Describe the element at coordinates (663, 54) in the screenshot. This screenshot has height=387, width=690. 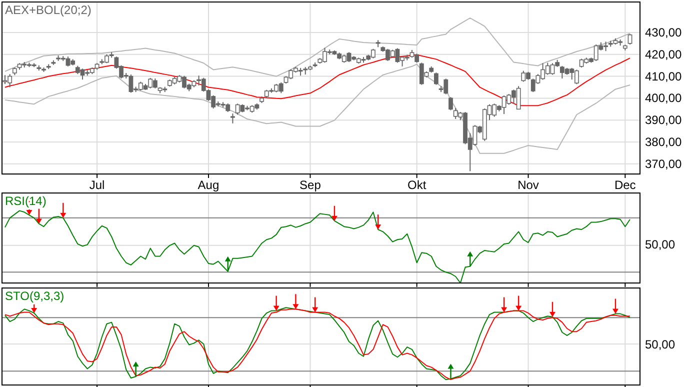
I see `y-tick-label: 420,00` at that location.